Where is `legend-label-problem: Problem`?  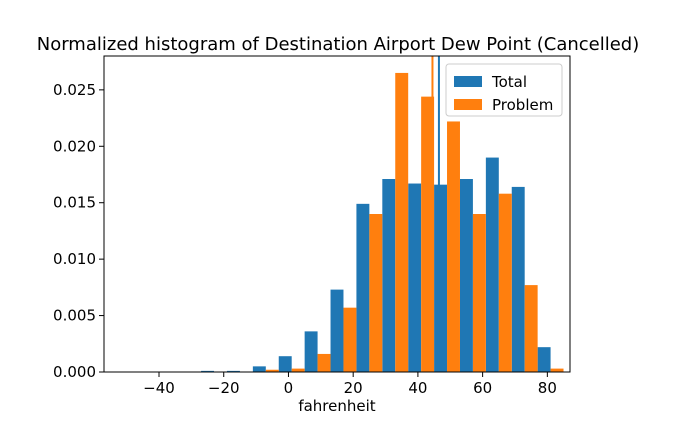
legend-label-problem: Problem is located at coordinates (522, 105).